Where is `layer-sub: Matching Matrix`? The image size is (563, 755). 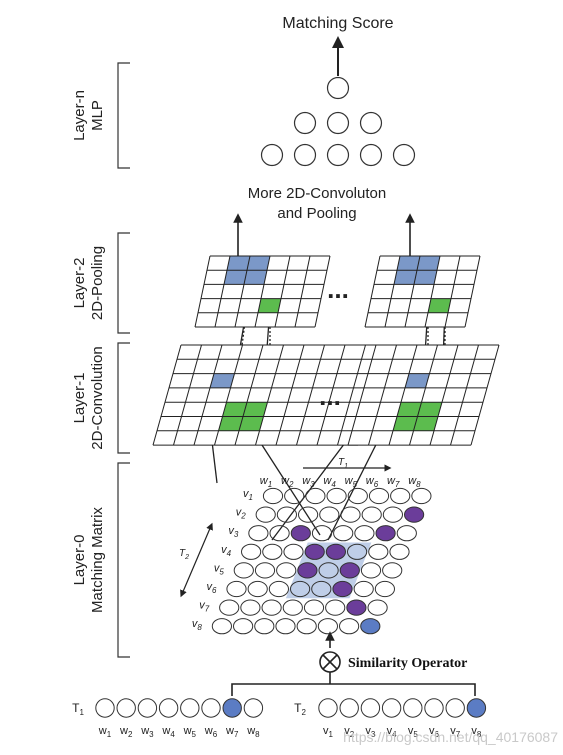 layer-sub: Matching Matrix is located at coordinates (97, 560).